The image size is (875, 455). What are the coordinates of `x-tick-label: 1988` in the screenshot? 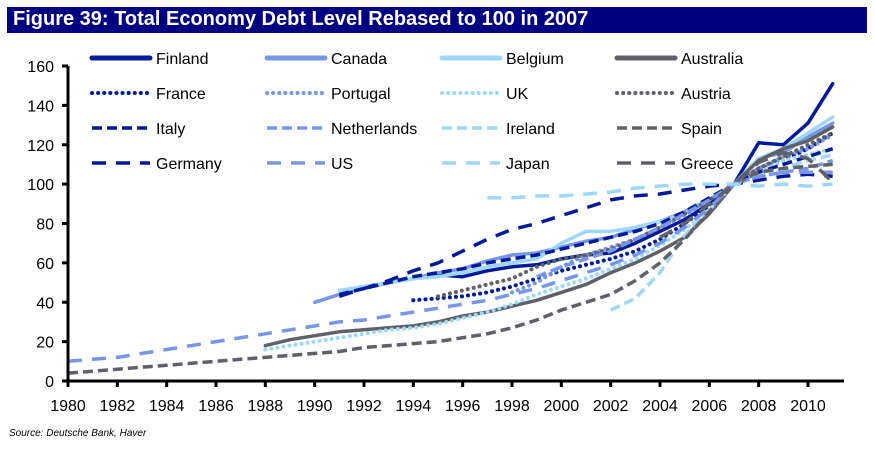 It's located at (266, 406).